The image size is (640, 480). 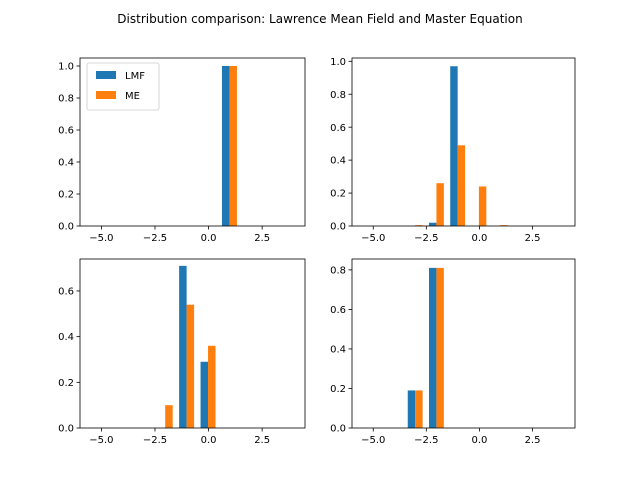 I want to click on legend-box, so click(x=123, y=86).